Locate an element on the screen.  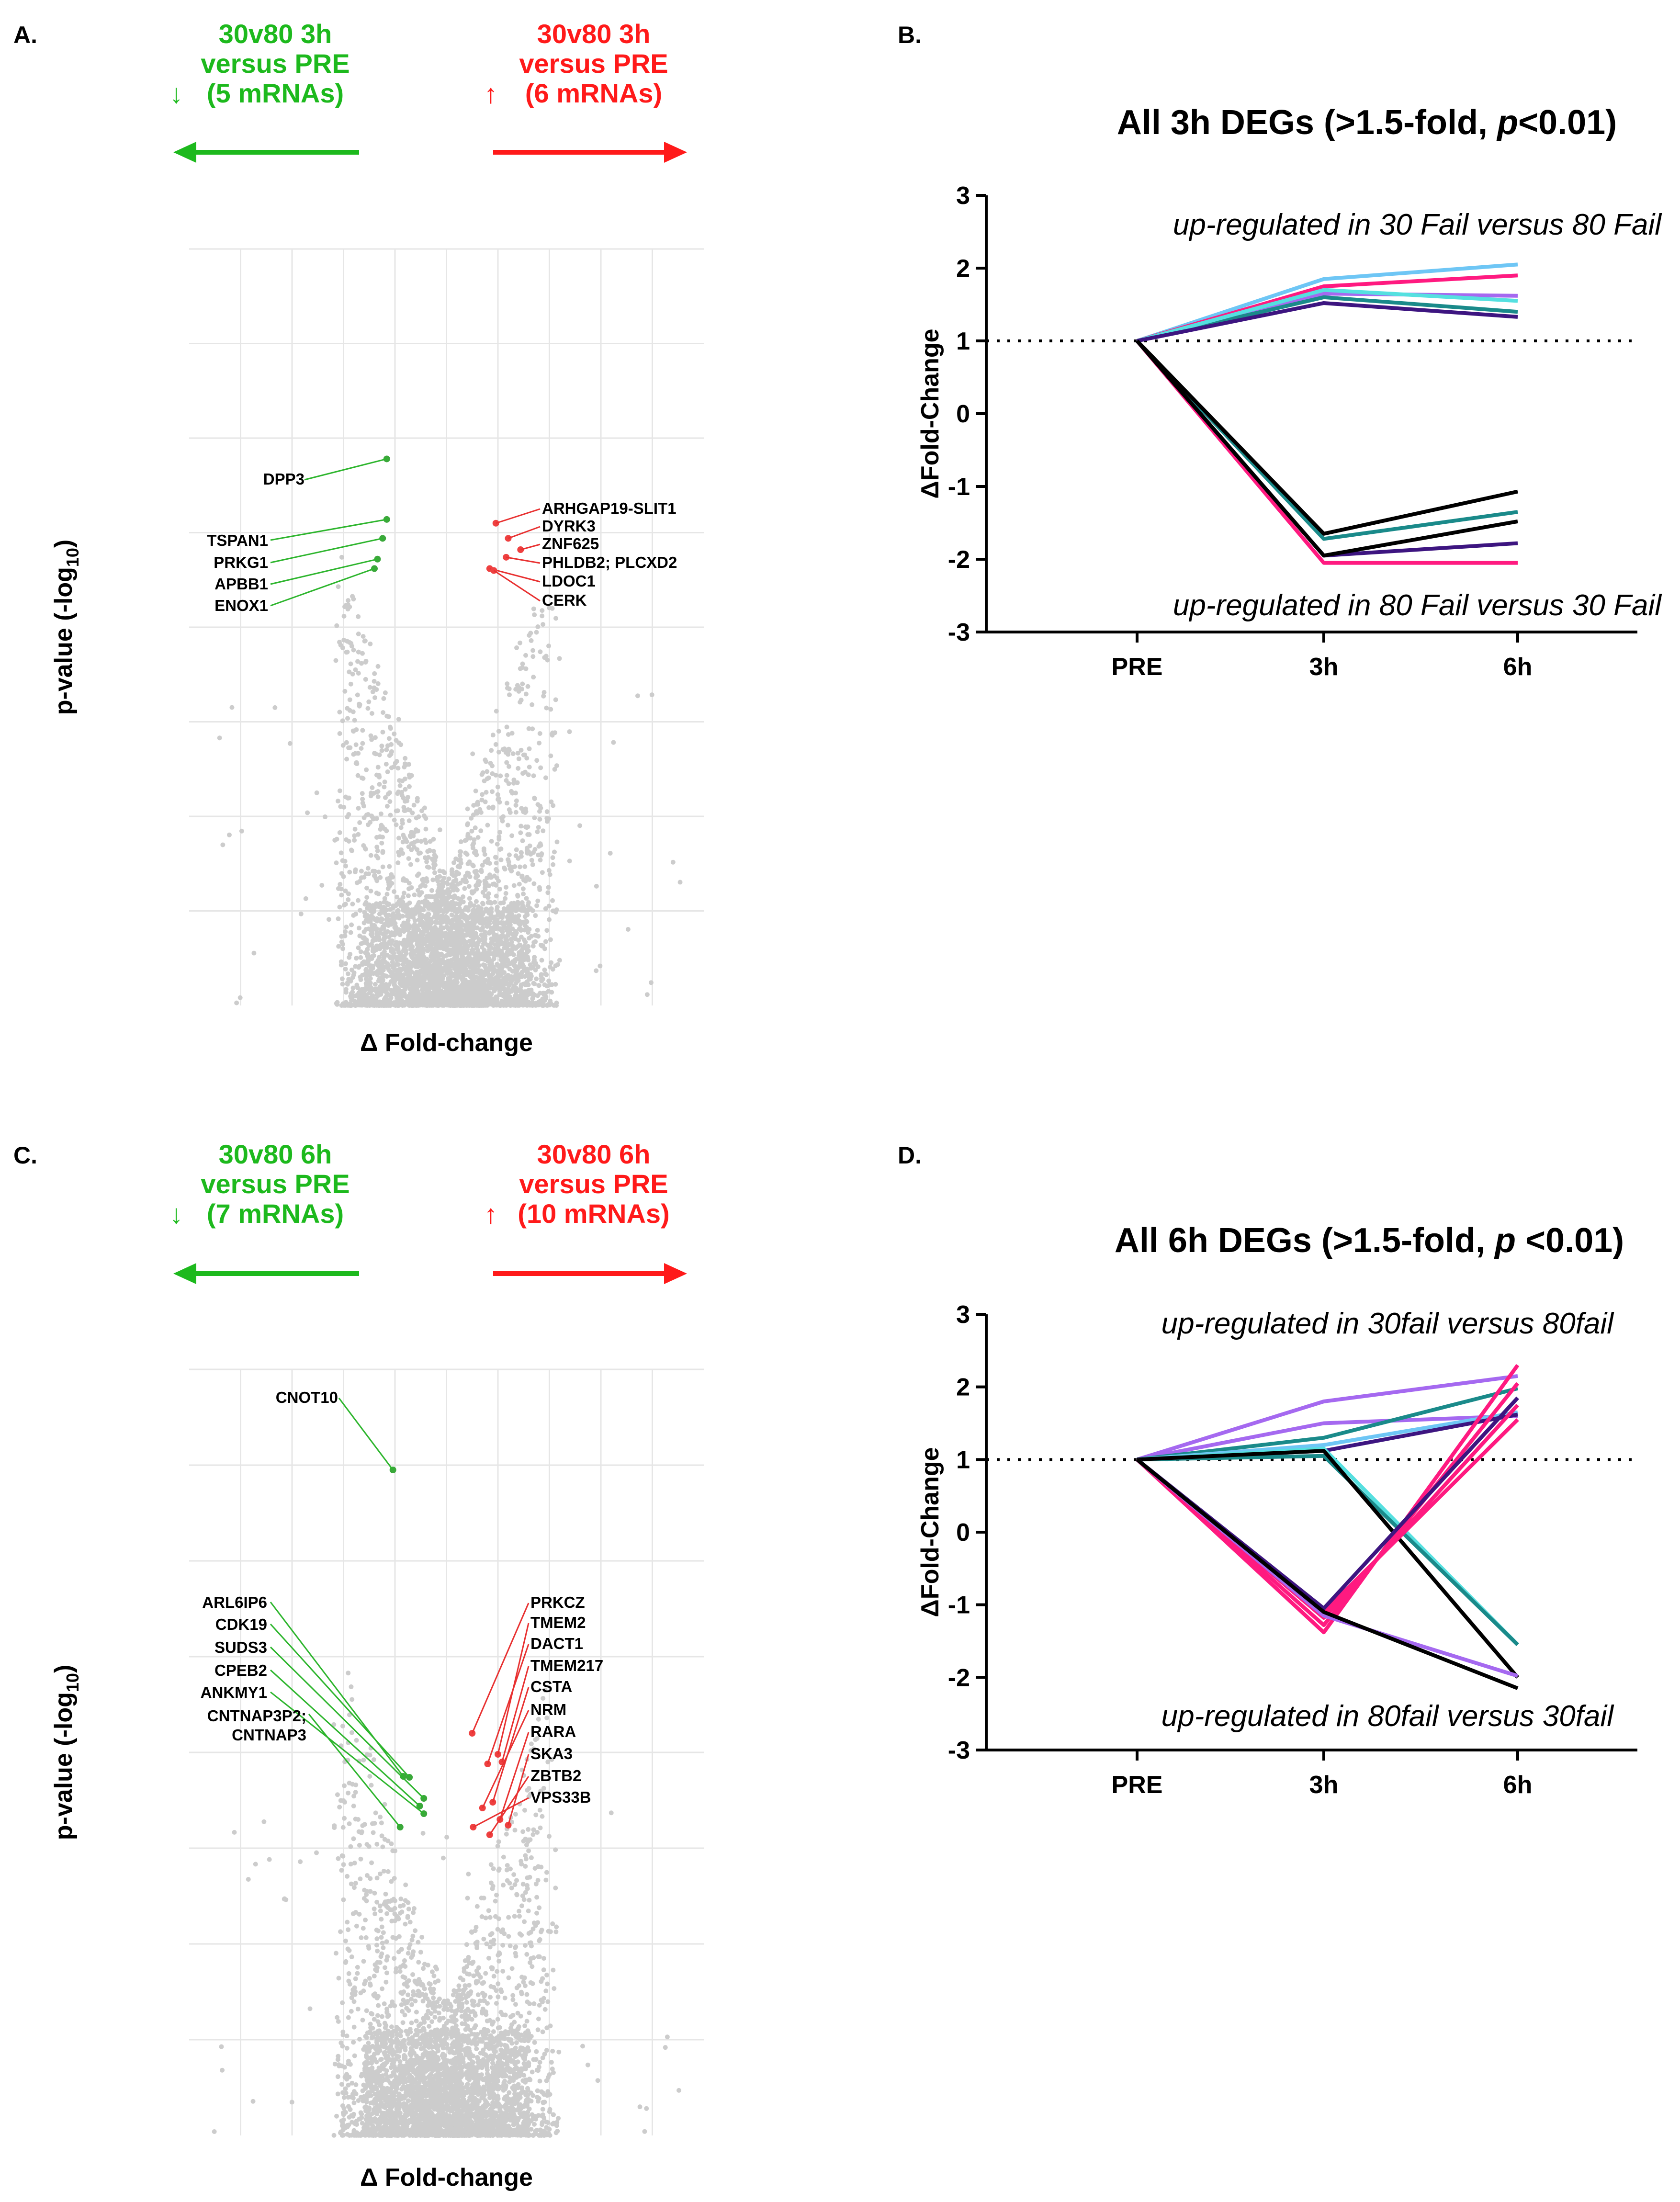
gene-label: DPP3 is located at coordinates (283, 479).